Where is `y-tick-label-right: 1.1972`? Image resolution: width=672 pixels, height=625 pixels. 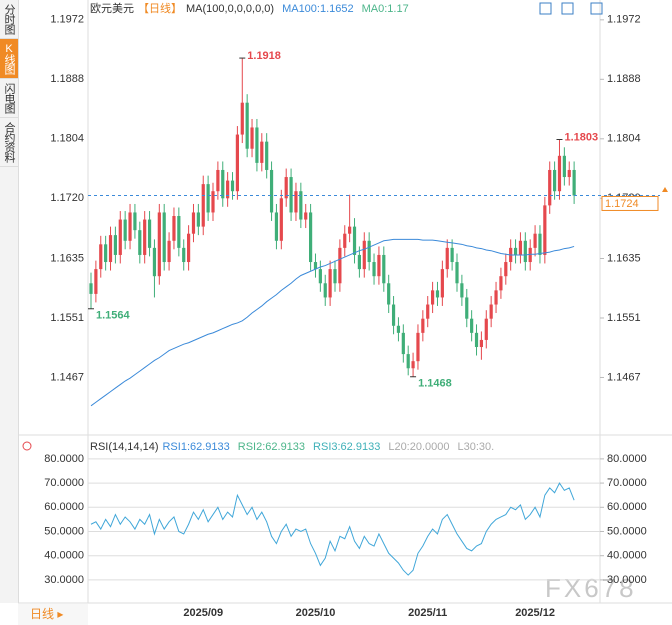
y-tick-label-right: 1.1972 is located at coordinates (624, 20).